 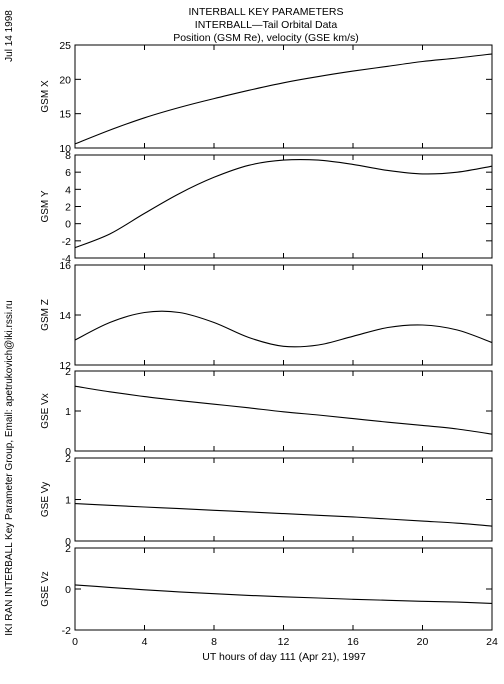 What do you see at coordinates (265, 12) in the screenshot?
I see `title-line-1: INTERBALL KEY PARAMETERS` at bounding box center [265, 12].